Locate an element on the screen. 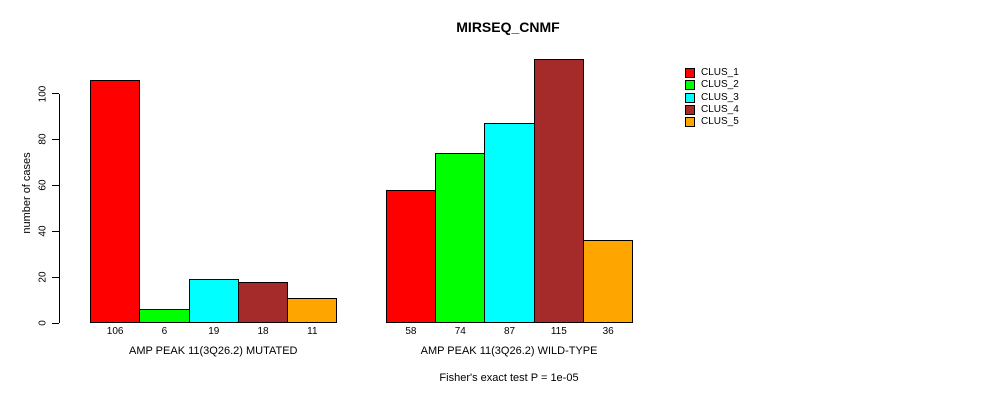 The width and height of the screenshot is (990, 400). category-label: AMP PEAK 11(3Q26.2) MUTATED is located at coordinates (213, 351).